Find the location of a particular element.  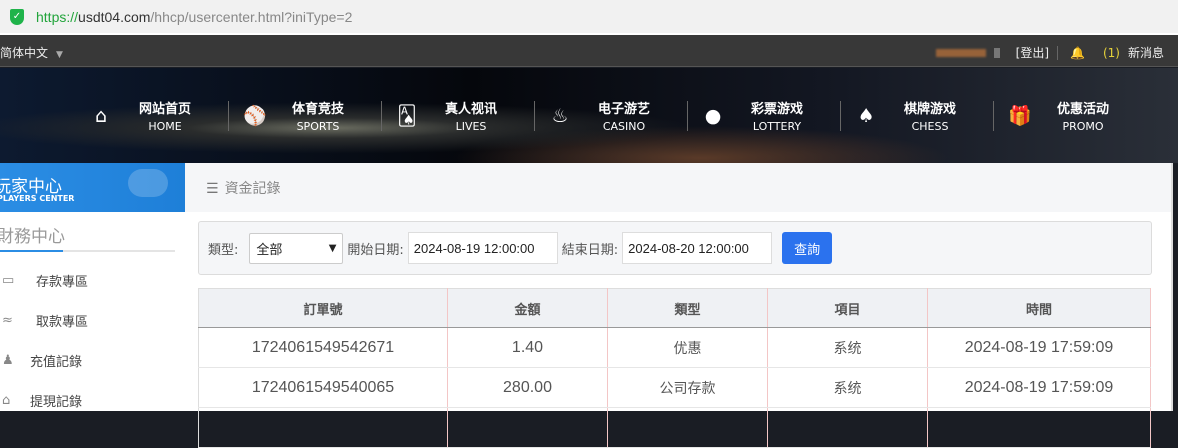

sidebar-item: ▭ 存款專區 is located at coordinates (45, 281).